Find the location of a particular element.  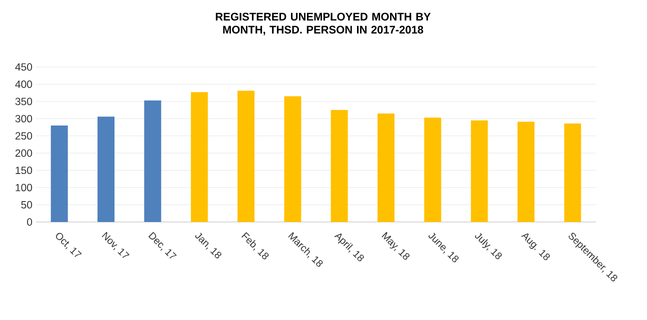

y-tick-label: 200 is located at coordinates (23, 153).